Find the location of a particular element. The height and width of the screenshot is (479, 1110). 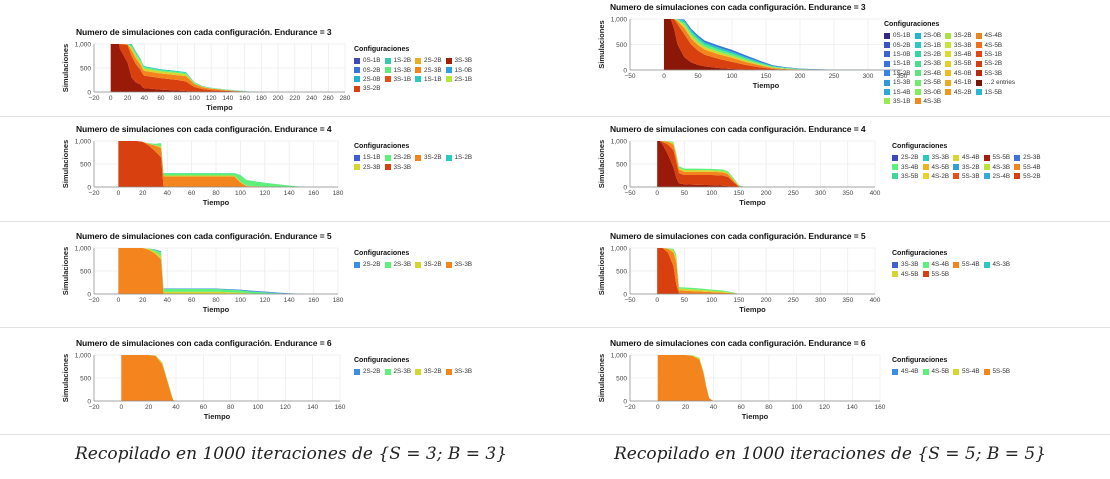

legend-item: 4S-1B is located at coordinates (958, 82).